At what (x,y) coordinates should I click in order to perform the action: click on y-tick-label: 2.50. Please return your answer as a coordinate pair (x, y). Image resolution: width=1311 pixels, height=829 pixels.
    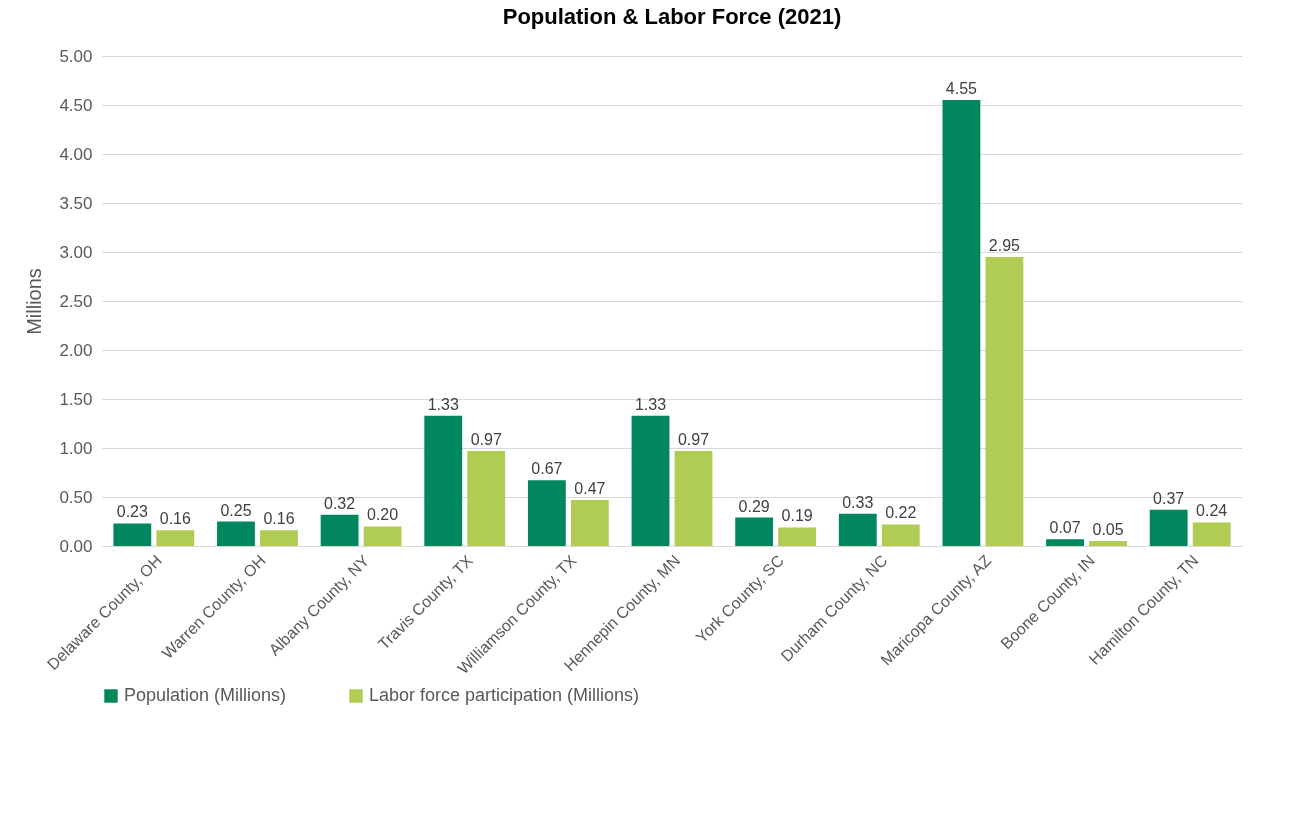
    Looking at the image, I should click on (76, 301).